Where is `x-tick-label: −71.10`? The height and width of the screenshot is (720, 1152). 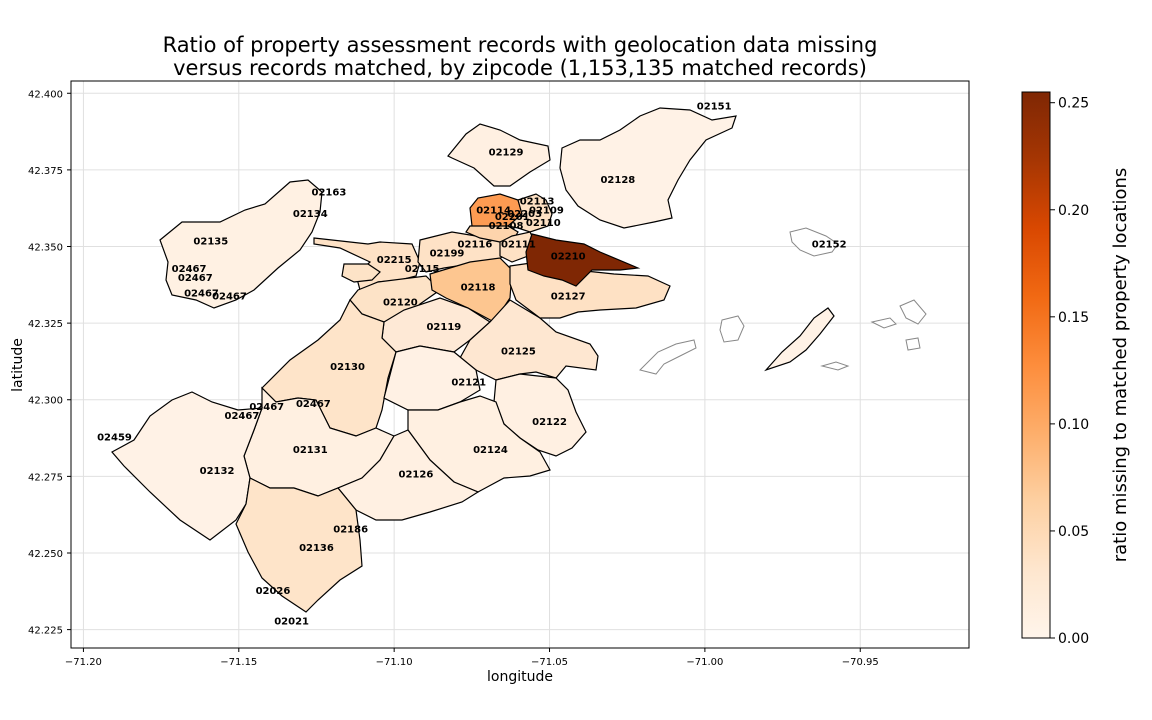
x-tick-label: −71.10 is located at coordinates (394, 662).